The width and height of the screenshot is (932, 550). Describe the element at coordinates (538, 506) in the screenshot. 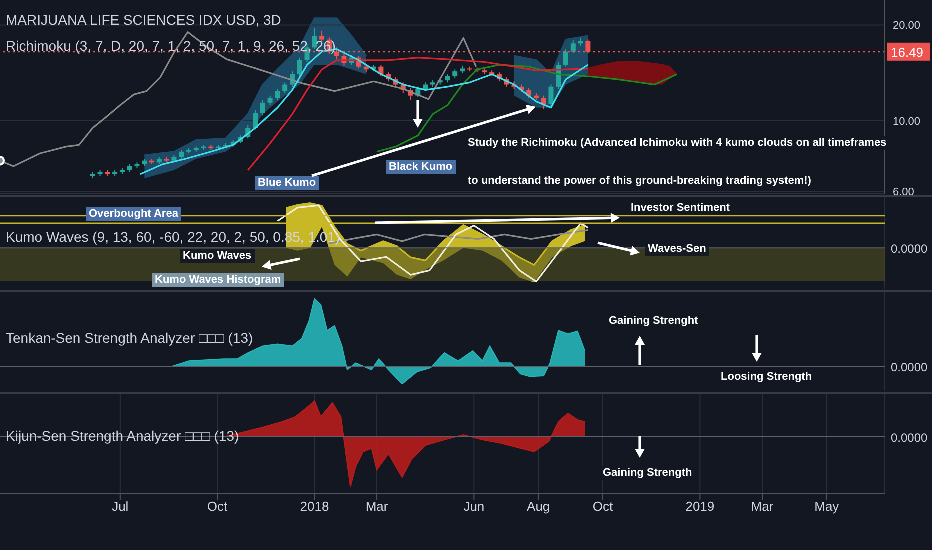

I see `x-tick-label: Aug` at that location.